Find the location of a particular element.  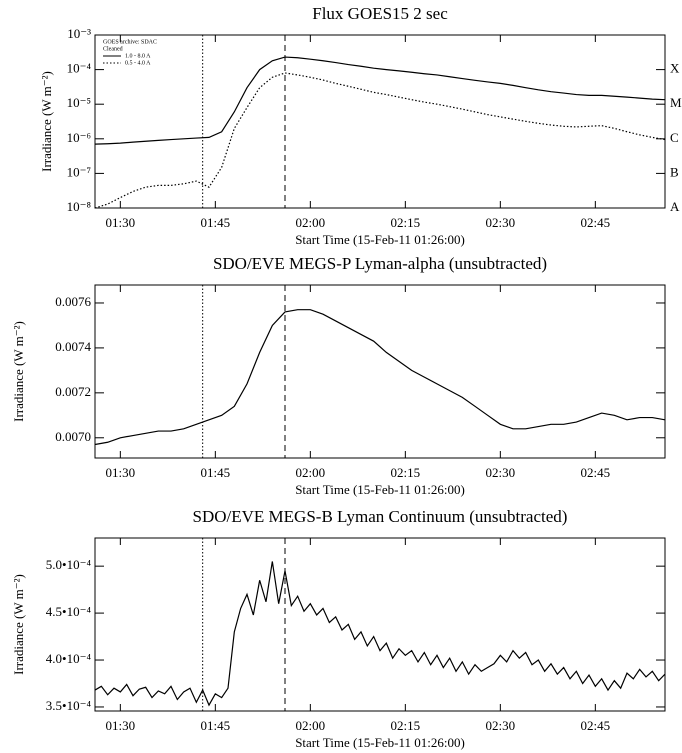

y-tick-label: 10⁻⁴ is located at coordinates (79, 68).